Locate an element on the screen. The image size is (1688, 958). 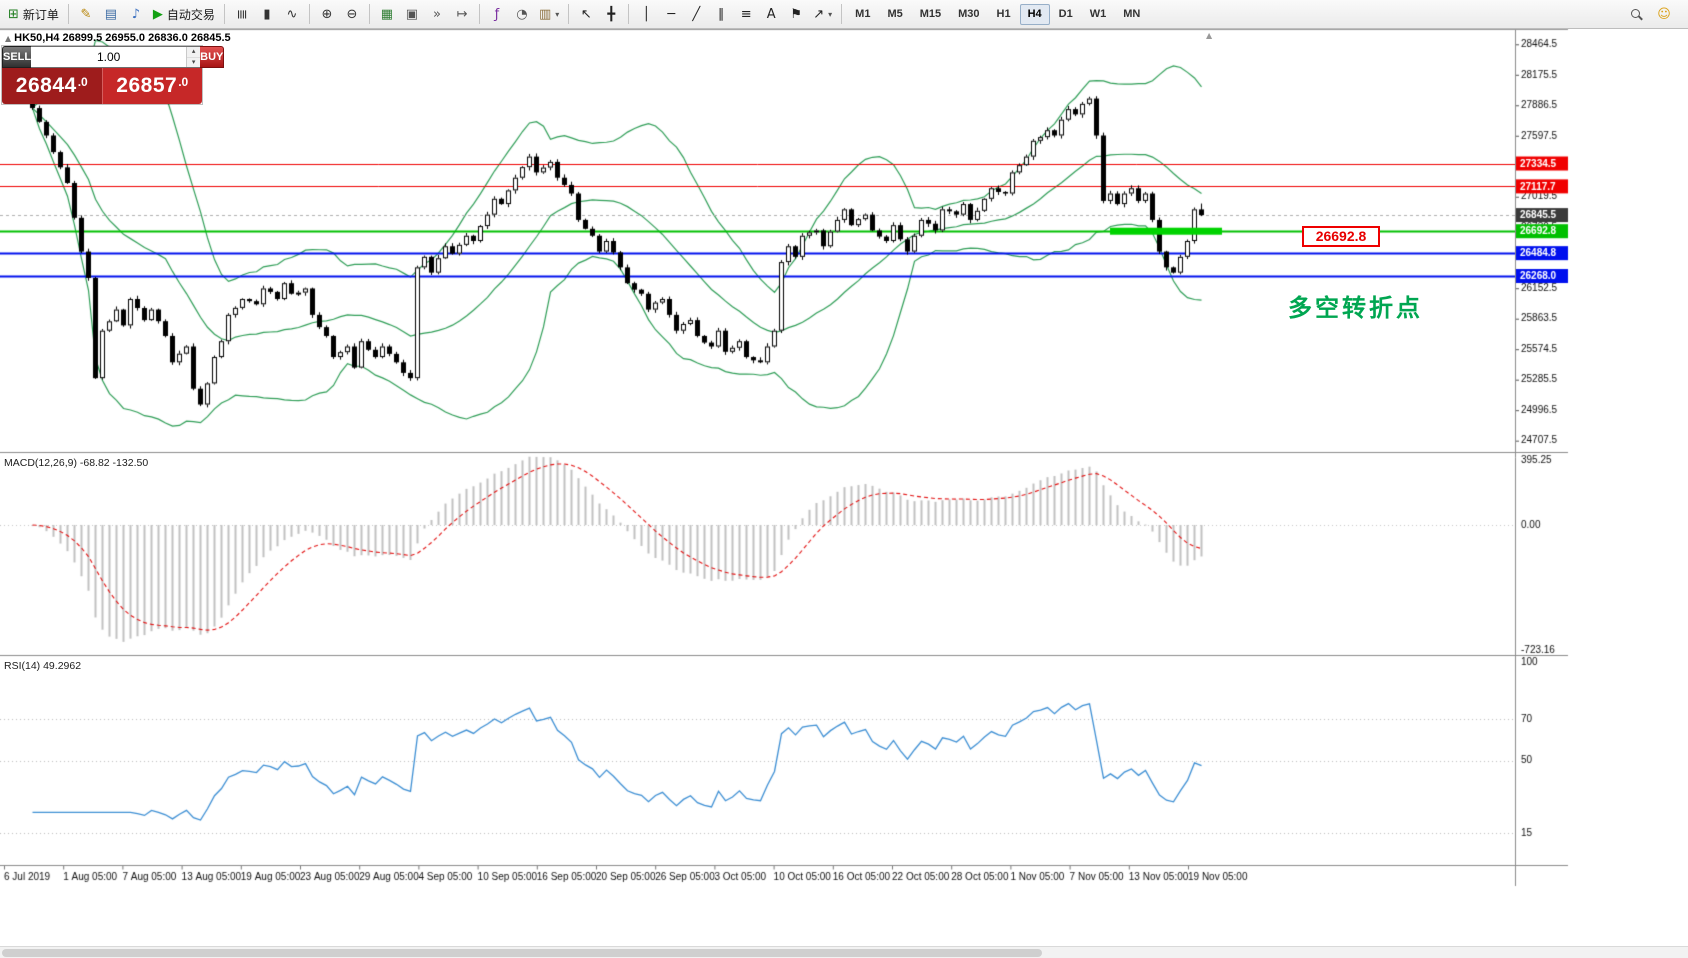
templates-button: ▥ ▾ is located at coordinates (549, 14).